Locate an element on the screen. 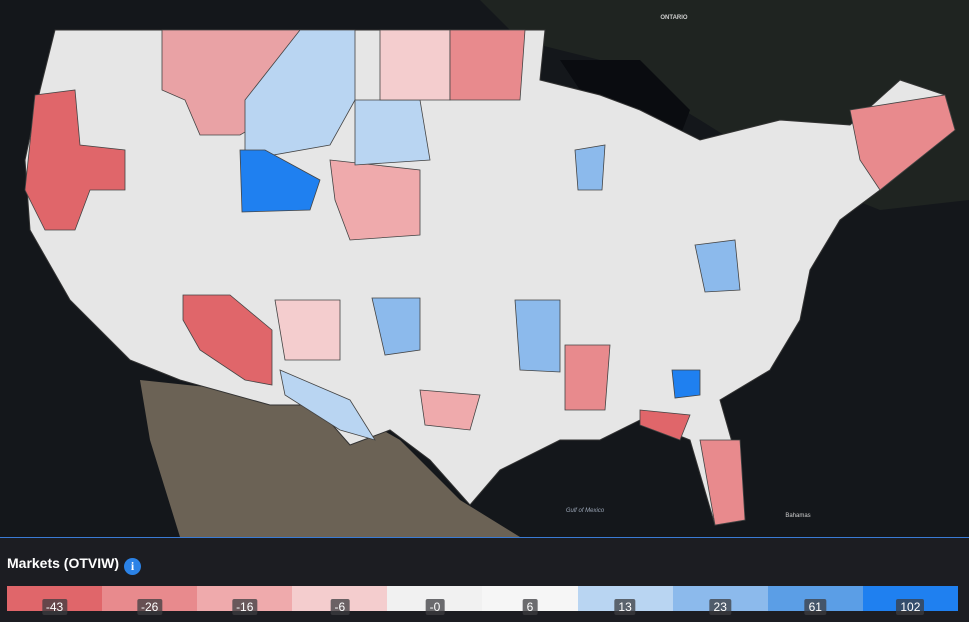  legend-label: -16 is located at coordinates (245, 607).